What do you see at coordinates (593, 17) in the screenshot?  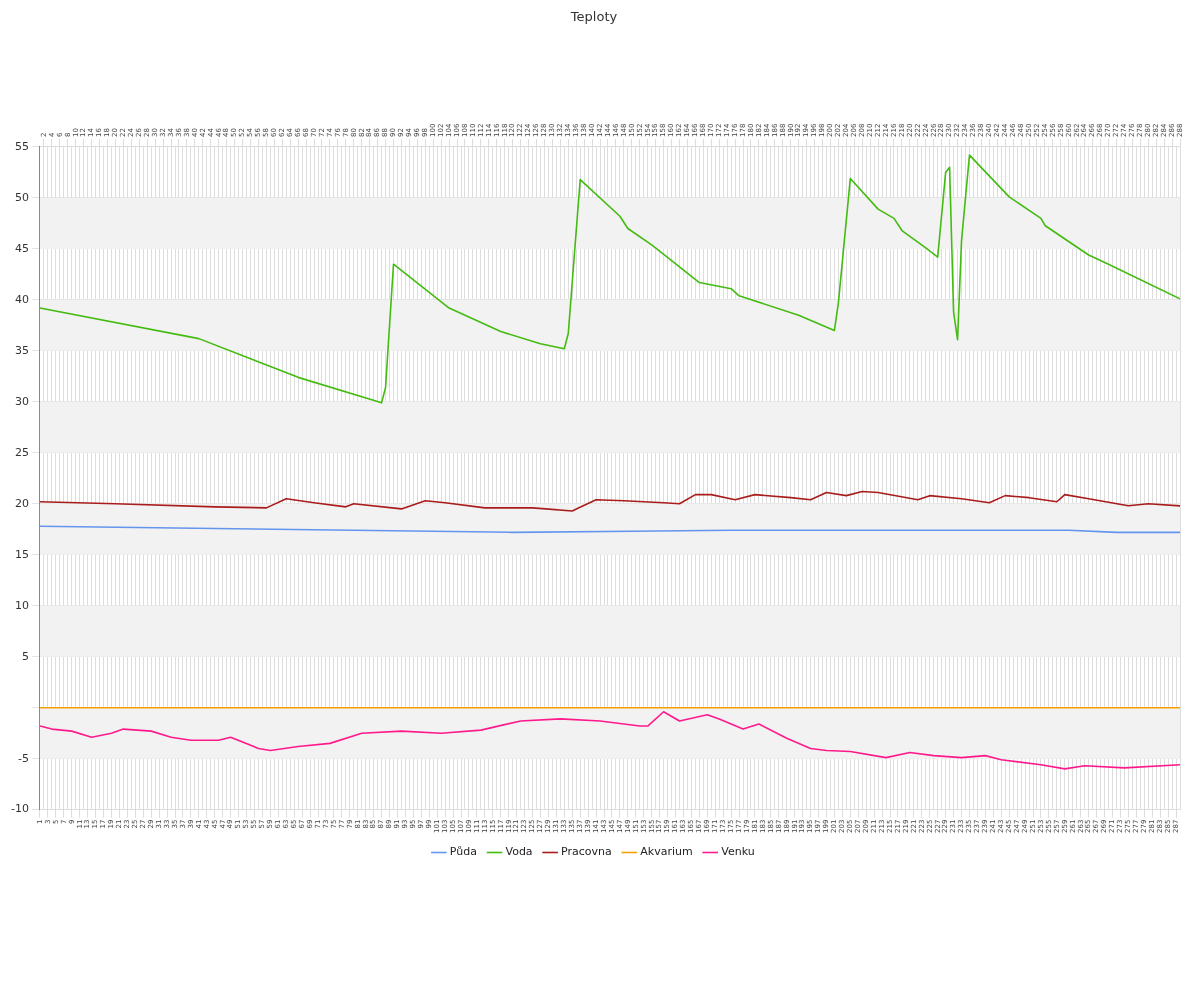 I see `chart-title: Teploty` at bounding box center [593, 17].